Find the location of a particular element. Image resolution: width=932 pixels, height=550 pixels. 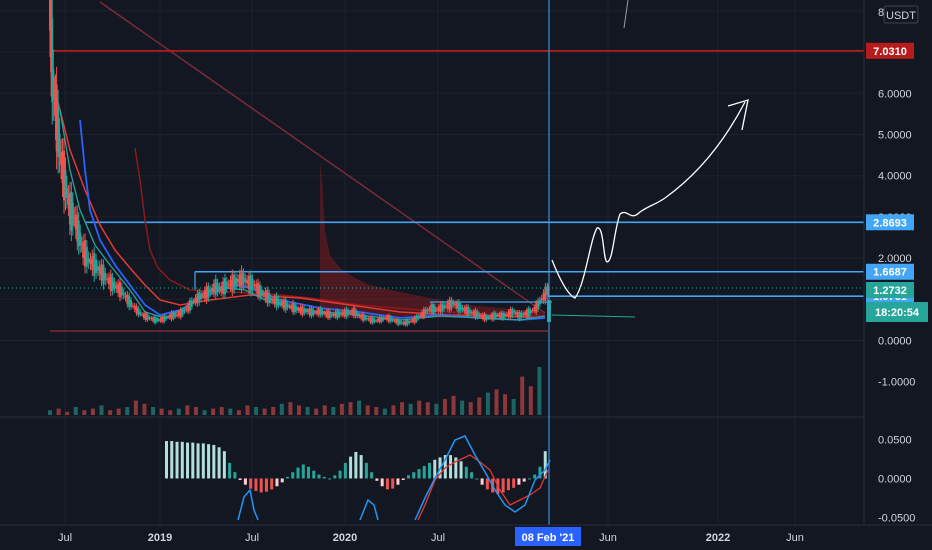

crosshair-date-label: 08 Feb '21 is located at coordinates (548, 538).